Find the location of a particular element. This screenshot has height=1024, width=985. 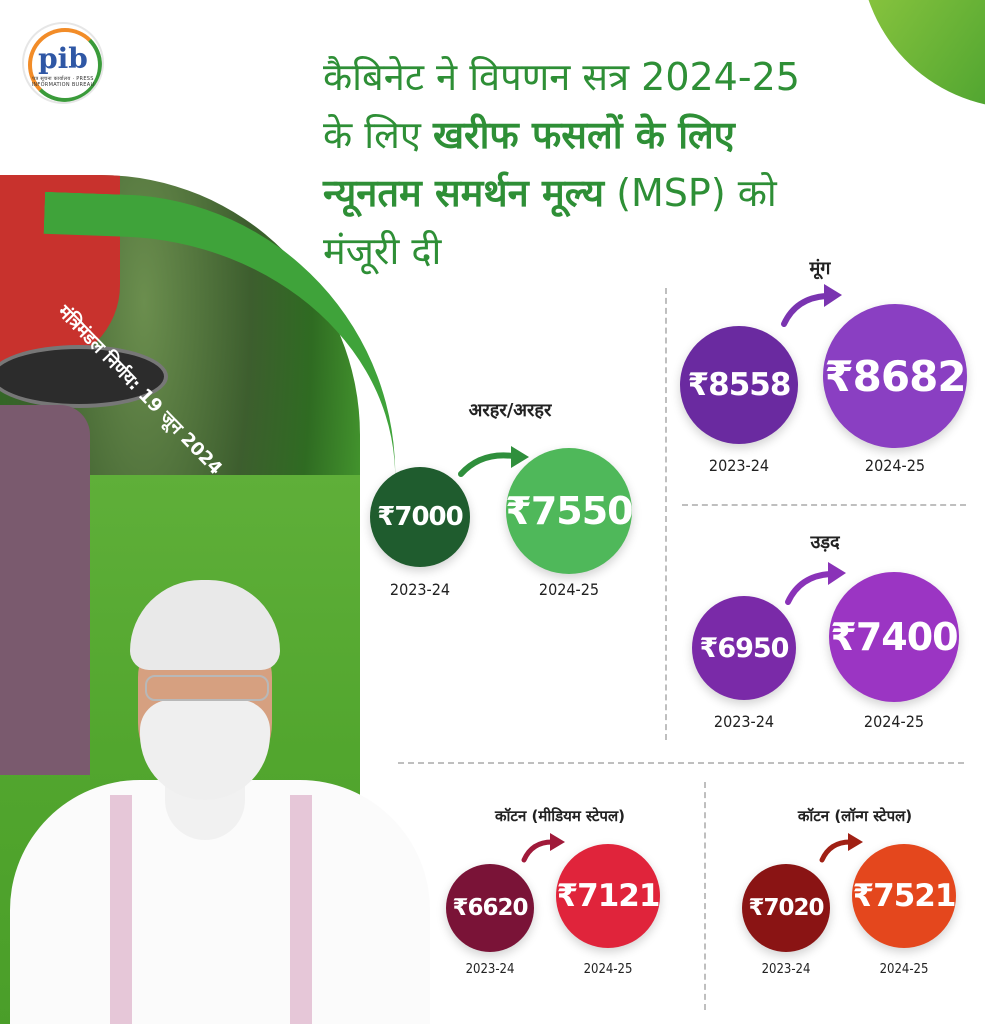

price-new-cotton-medium: ₹7121 is located at coordinates (608, 896).